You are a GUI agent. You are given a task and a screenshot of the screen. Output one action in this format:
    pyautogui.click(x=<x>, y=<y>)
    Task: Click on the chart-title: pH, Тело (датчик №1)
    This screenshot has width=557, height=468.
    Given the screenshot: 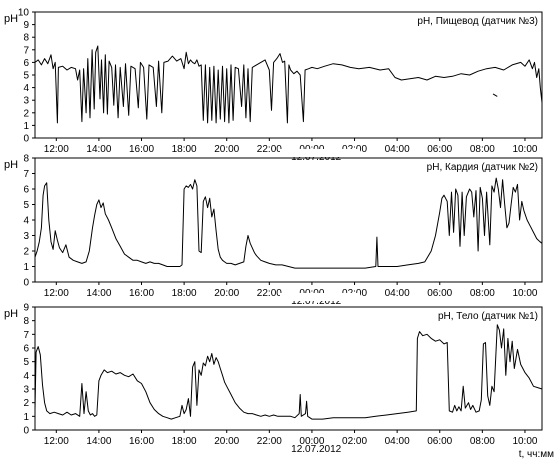 What is the action you would take?
    pyautogui.click(x=488, y=316)
    